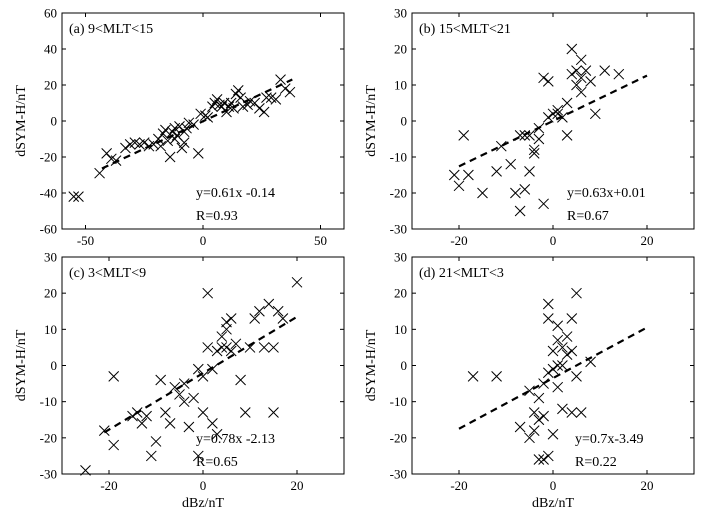  I want to click on regression-equation: y=0.63x+0.01, so click(606, 193).